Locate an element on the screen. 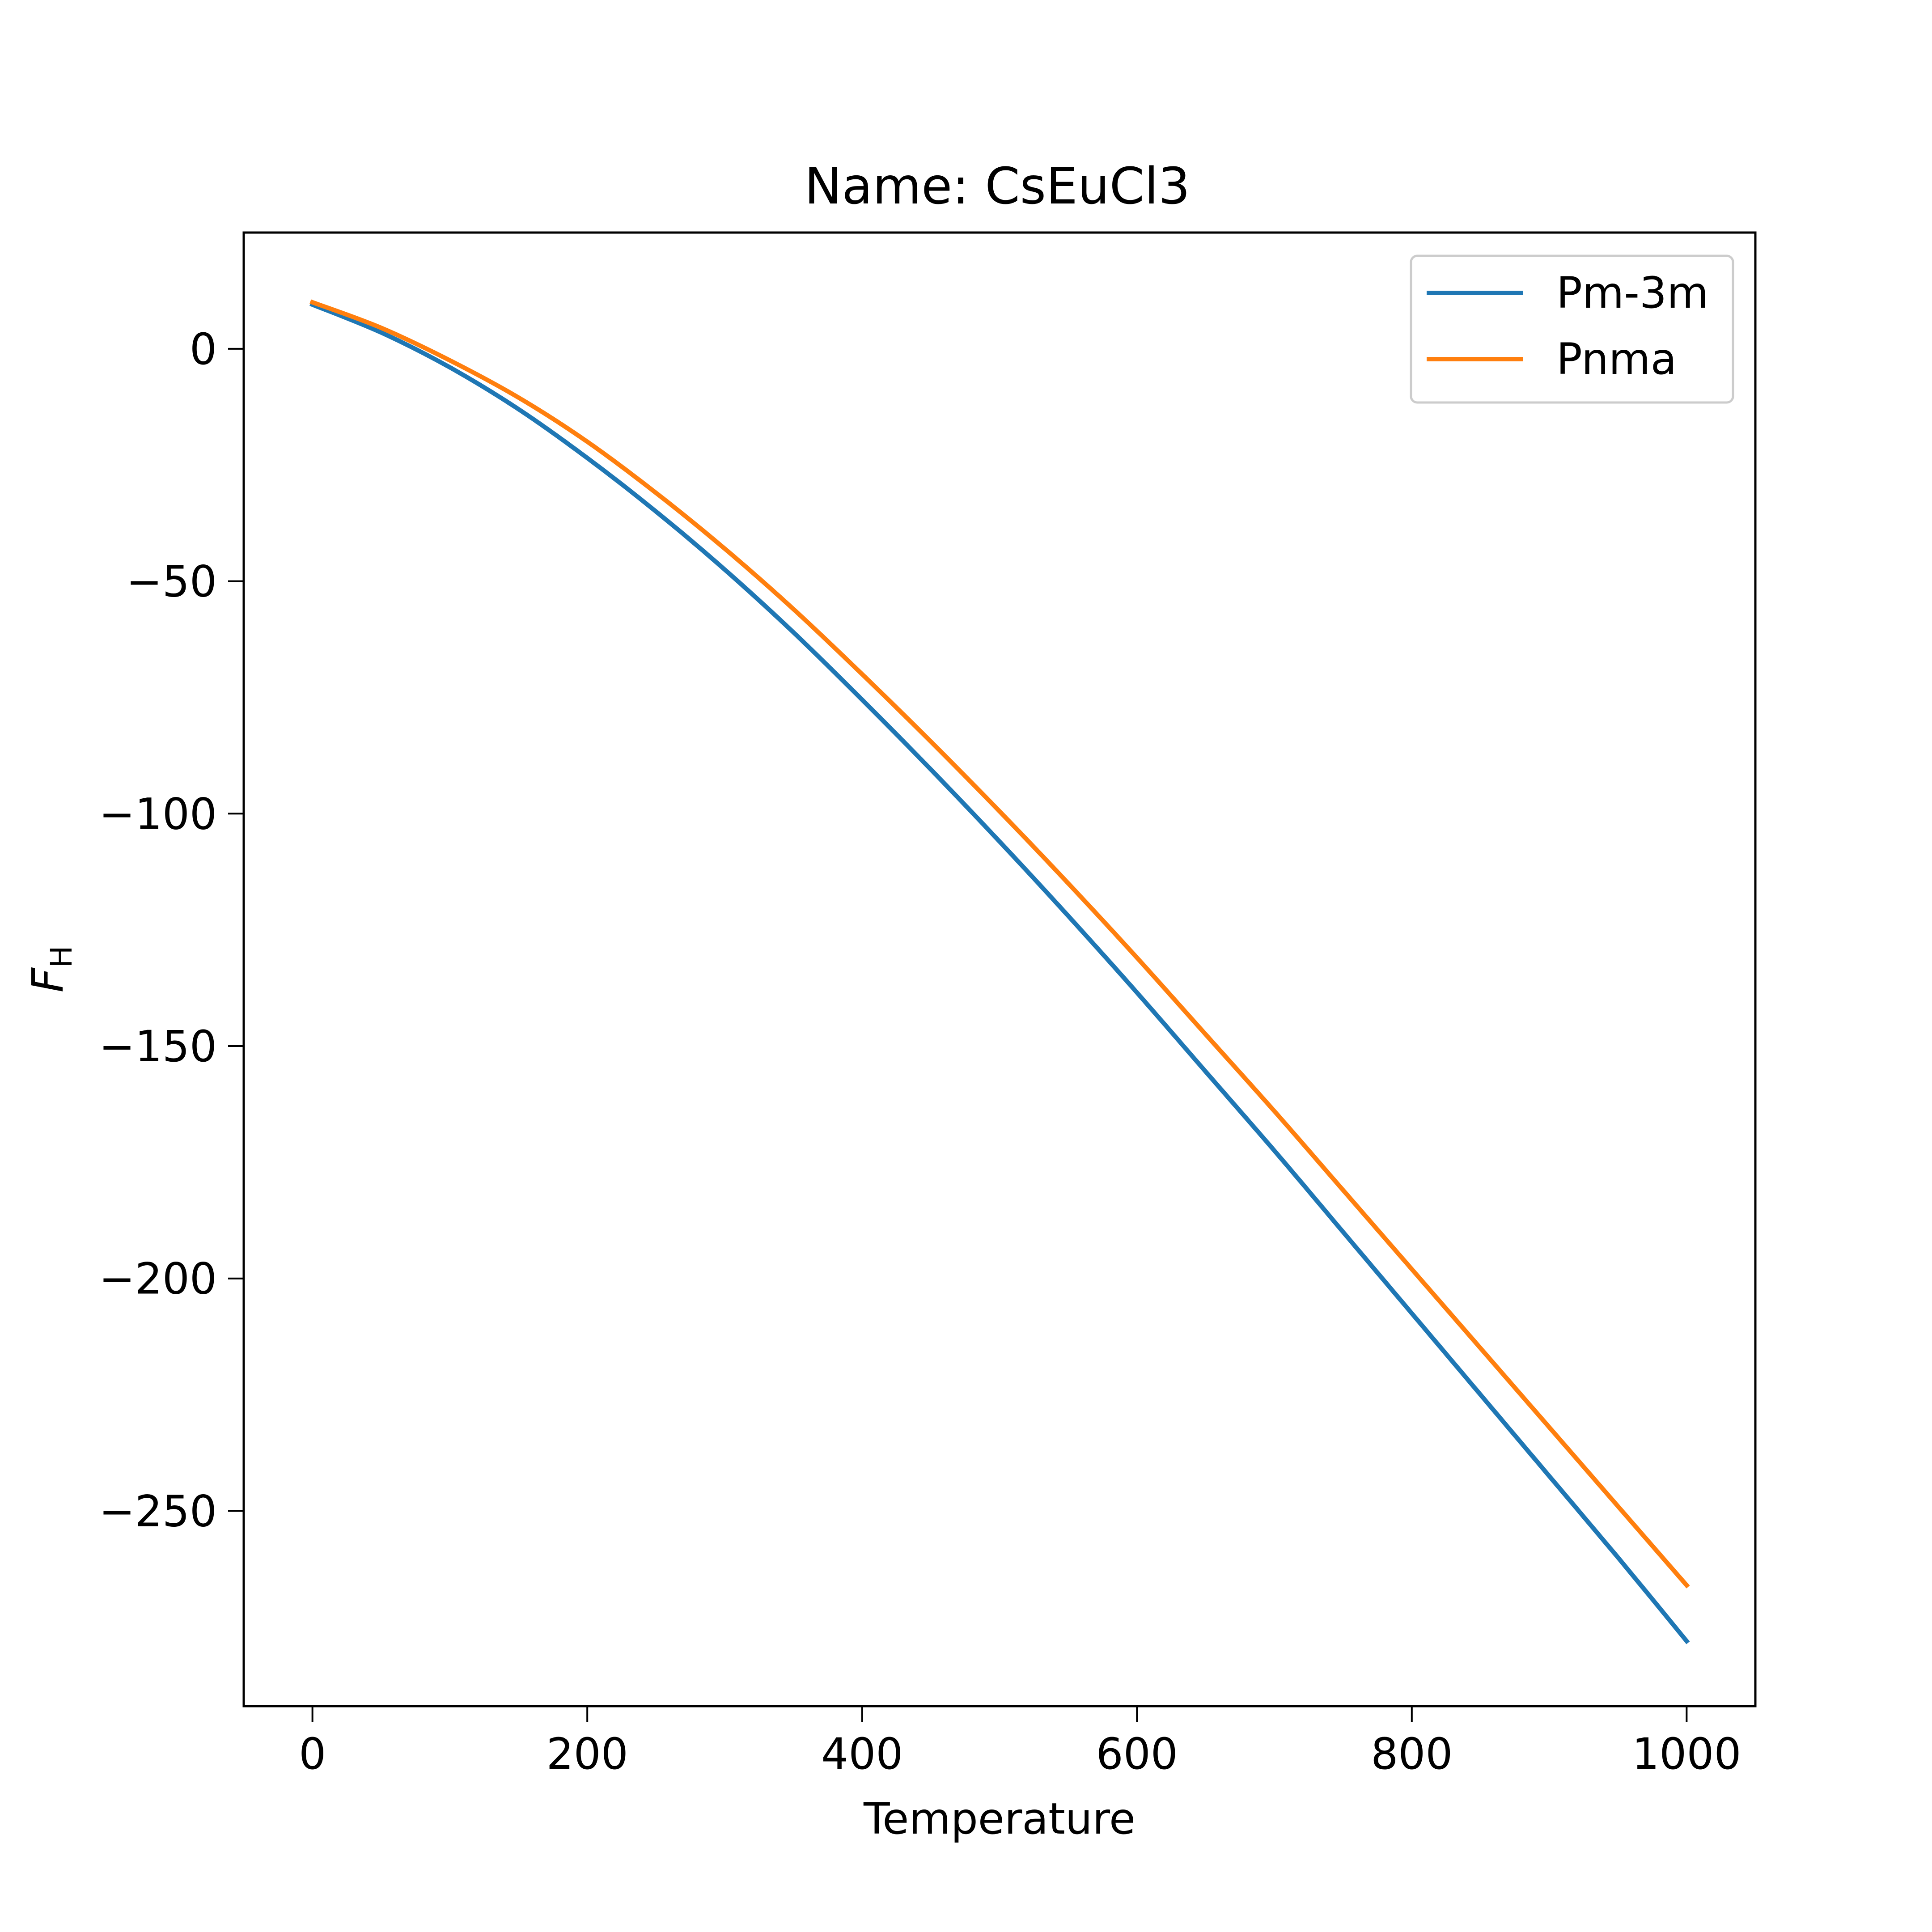 Image resolution: width=1932 pixels, height=1932 pixels. x-axis-label: Temperature is located at coordinates (999, 1819).